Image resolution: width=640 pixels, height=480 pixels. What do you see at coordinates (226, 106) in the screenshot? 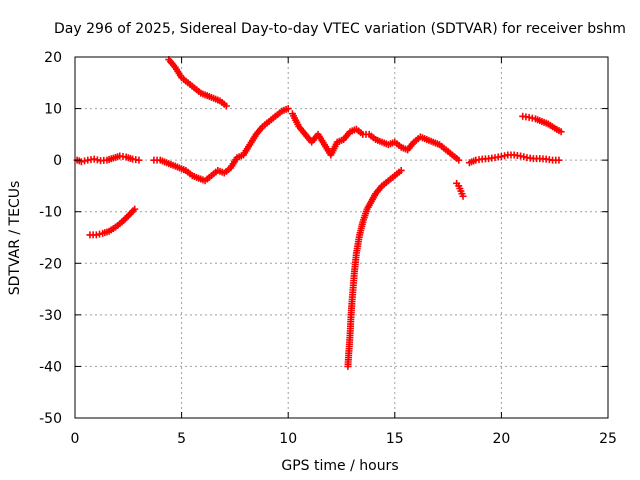
I see `data-point-upper-arc` at bounding box center [226, 106].